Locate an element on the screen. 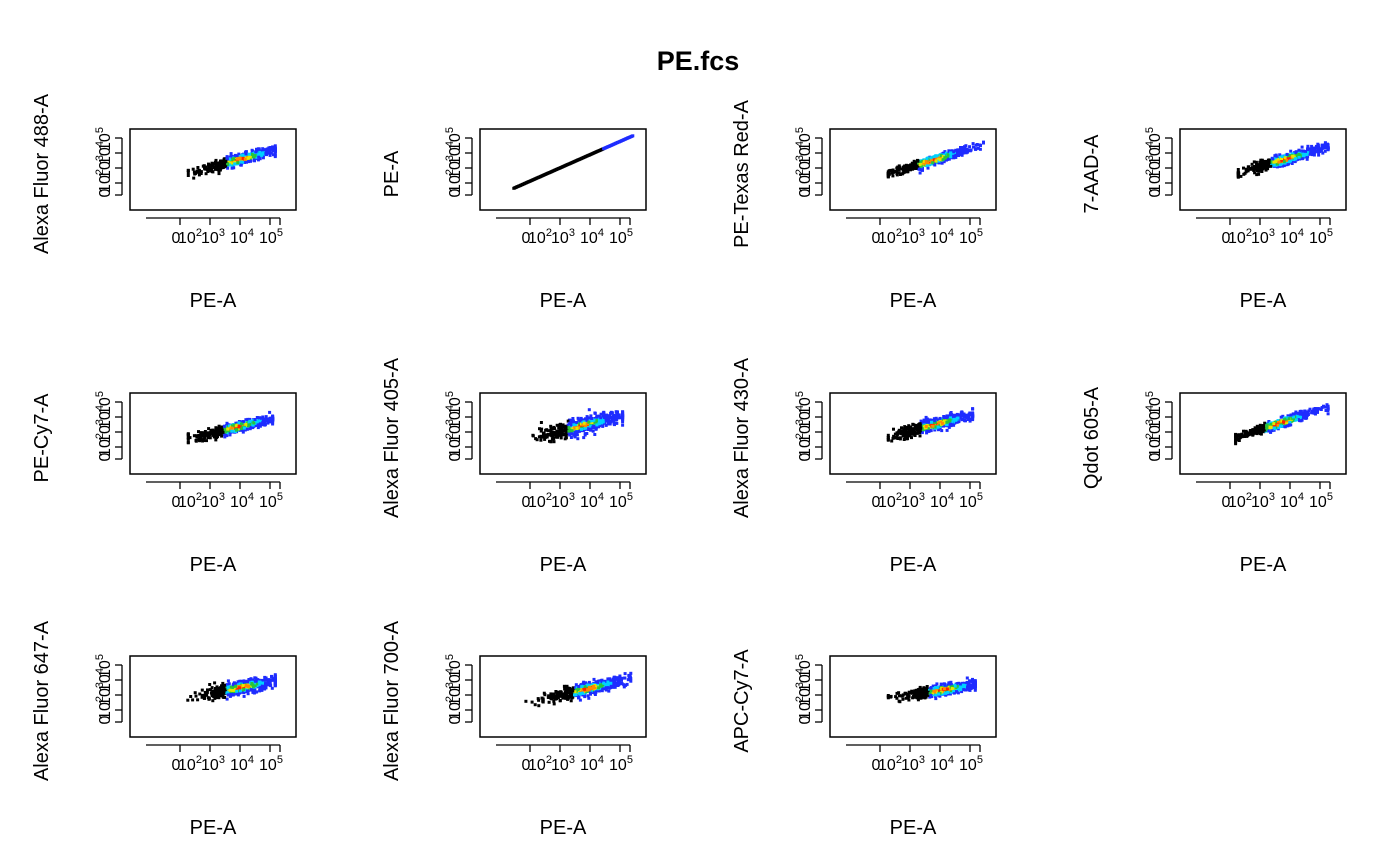  density-points is located at coordinates (573, 162).